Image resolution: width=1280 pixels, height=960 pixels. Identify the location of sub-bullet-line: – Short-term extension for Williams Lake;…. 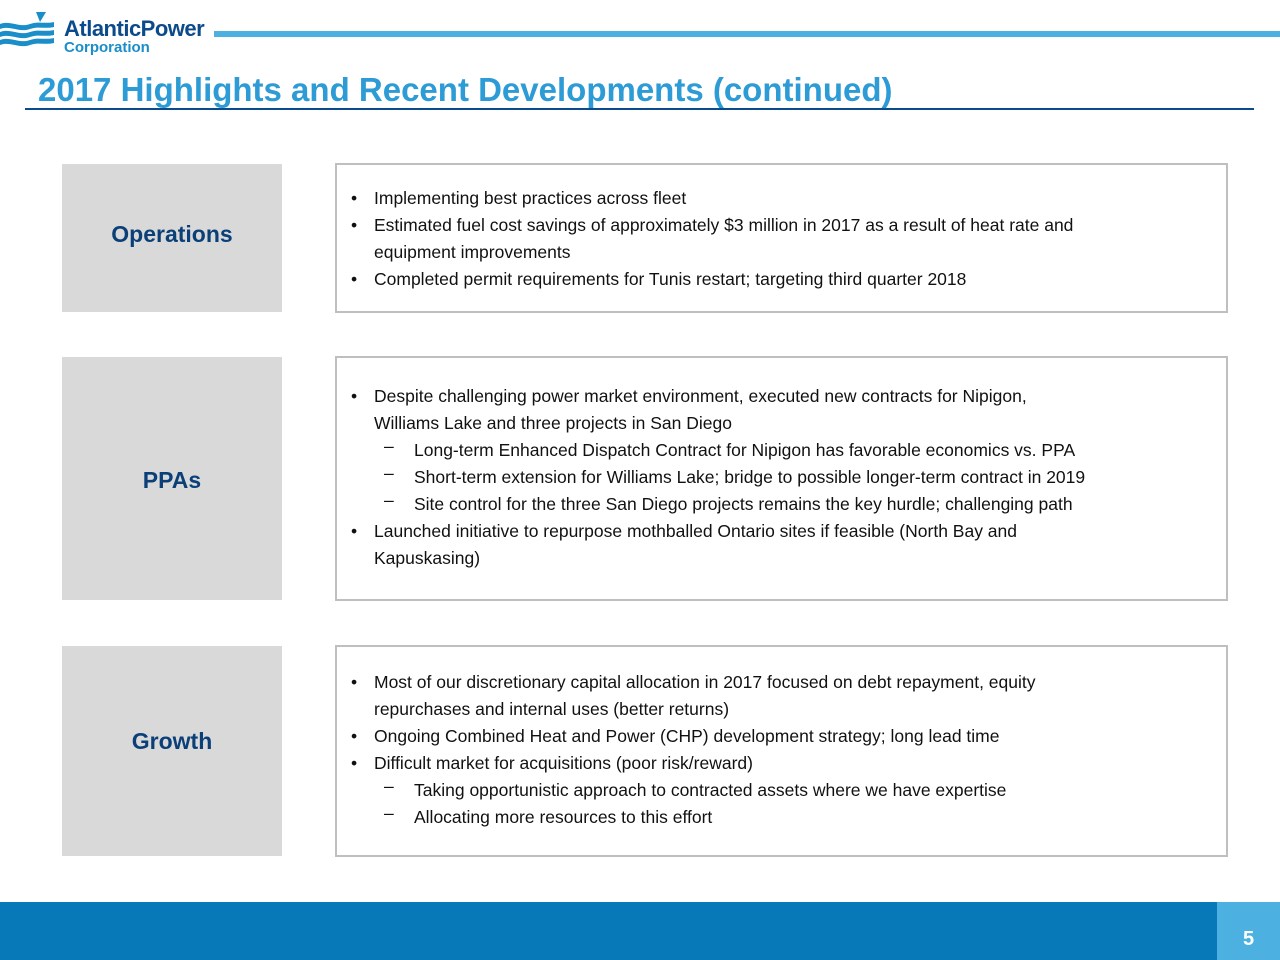
(781, 477).